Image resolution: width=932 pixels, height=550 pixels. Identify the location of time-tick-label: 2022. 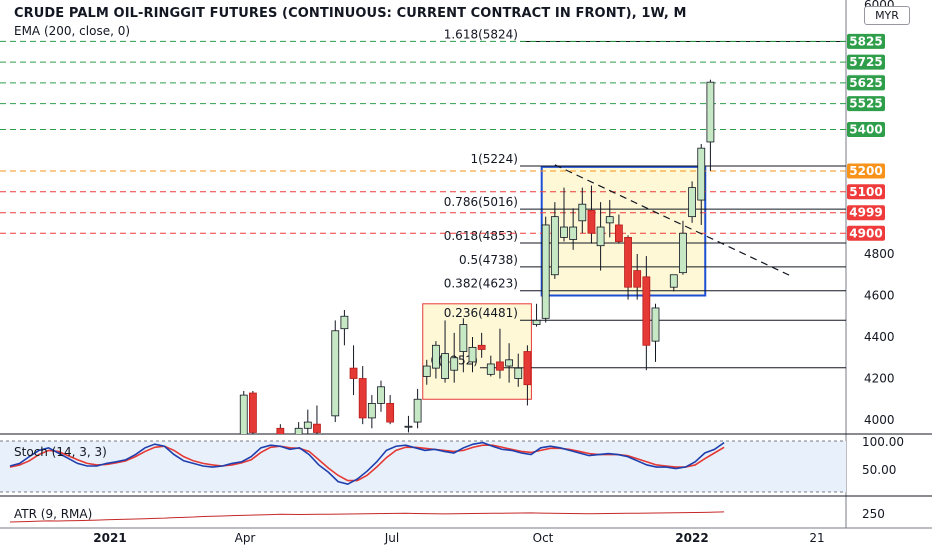
(691, 538).